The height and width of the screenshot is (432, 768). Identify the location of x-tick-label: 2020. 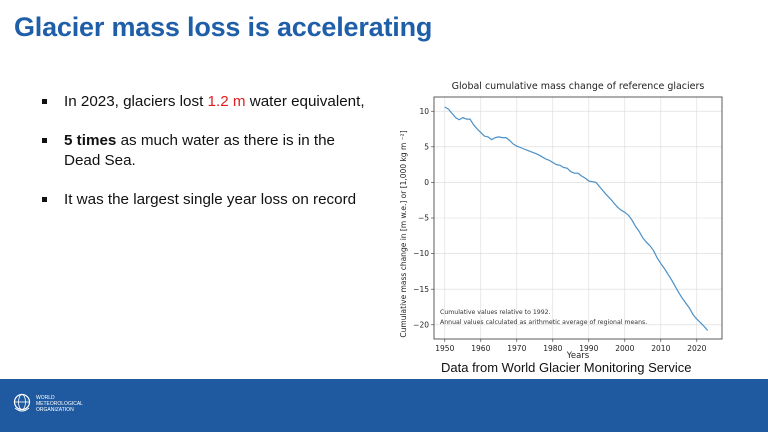
(696, 348).